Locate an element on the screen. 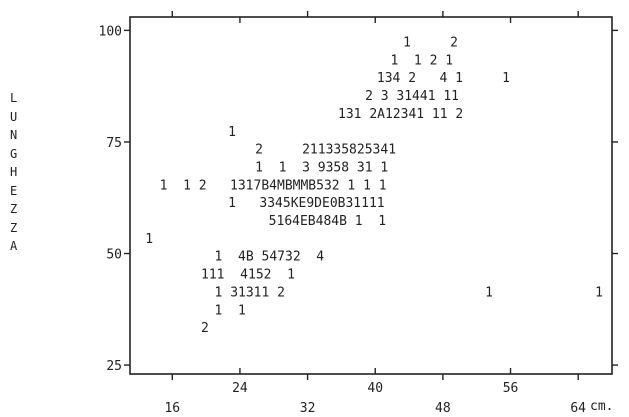 The image size is (629, 417). y-axis-label-letter: H is located at coordinates (14, 172).